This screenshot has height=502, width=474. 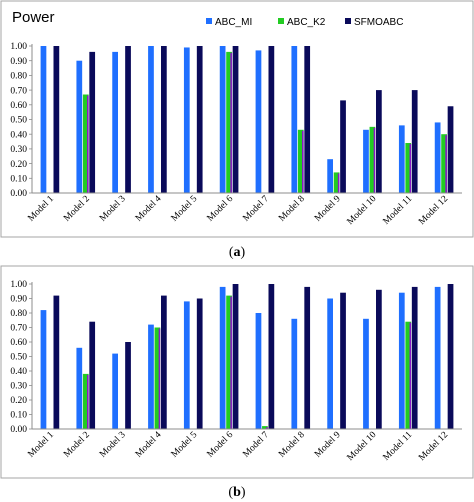 I want to click on panel-a-y-tick-label: 1.00, so click(x=18, y=47).